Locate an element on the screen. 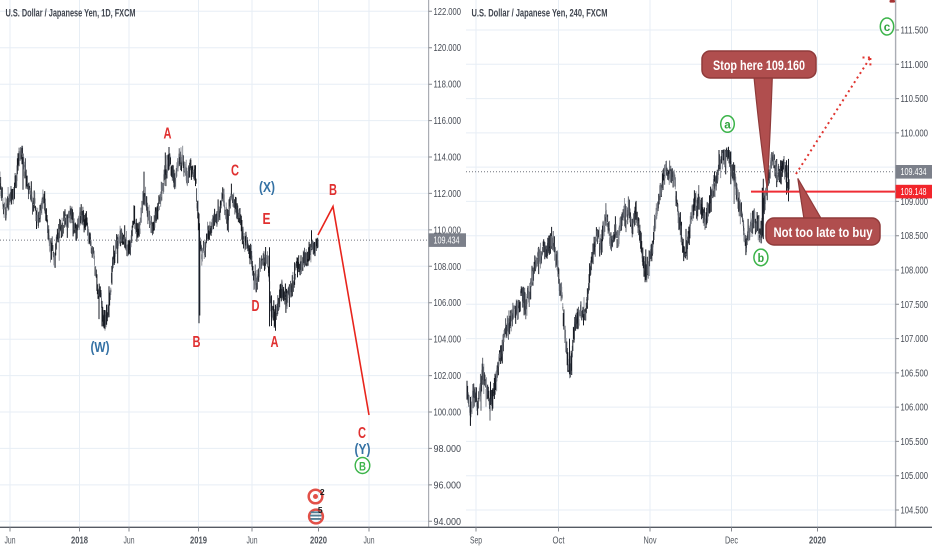  svg-text: 111.000 is located at coordinates (915, 65).